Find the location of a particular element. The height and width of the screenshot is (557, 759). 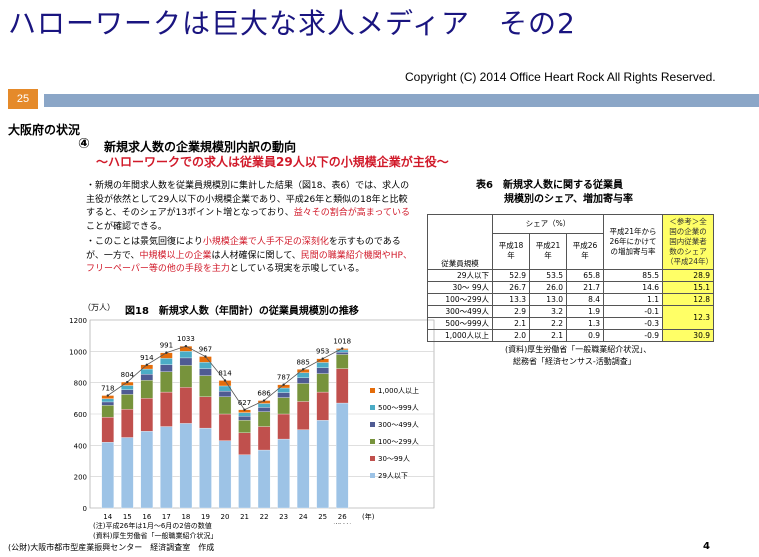

cell-label: 500～999人 is located at coordinates (460, 323).